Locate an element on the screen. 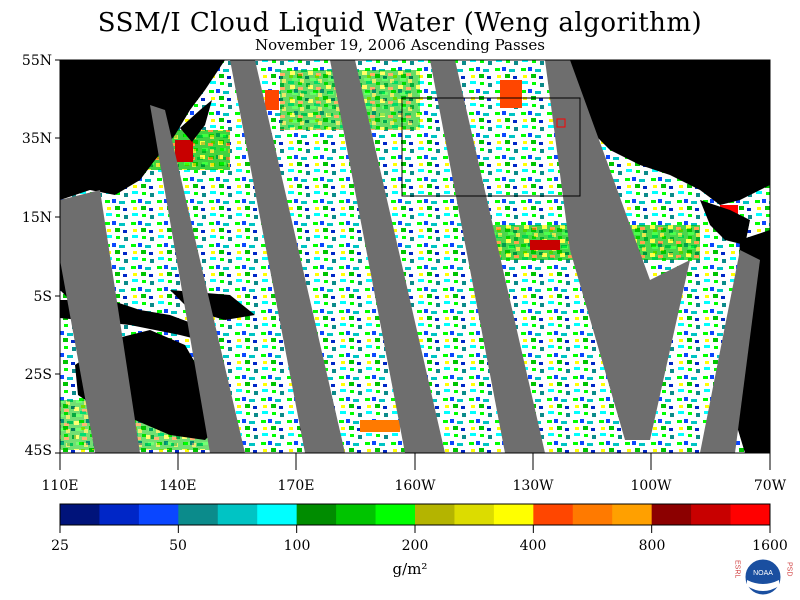  lon-label: 130W is located at coordinates (533, 486).